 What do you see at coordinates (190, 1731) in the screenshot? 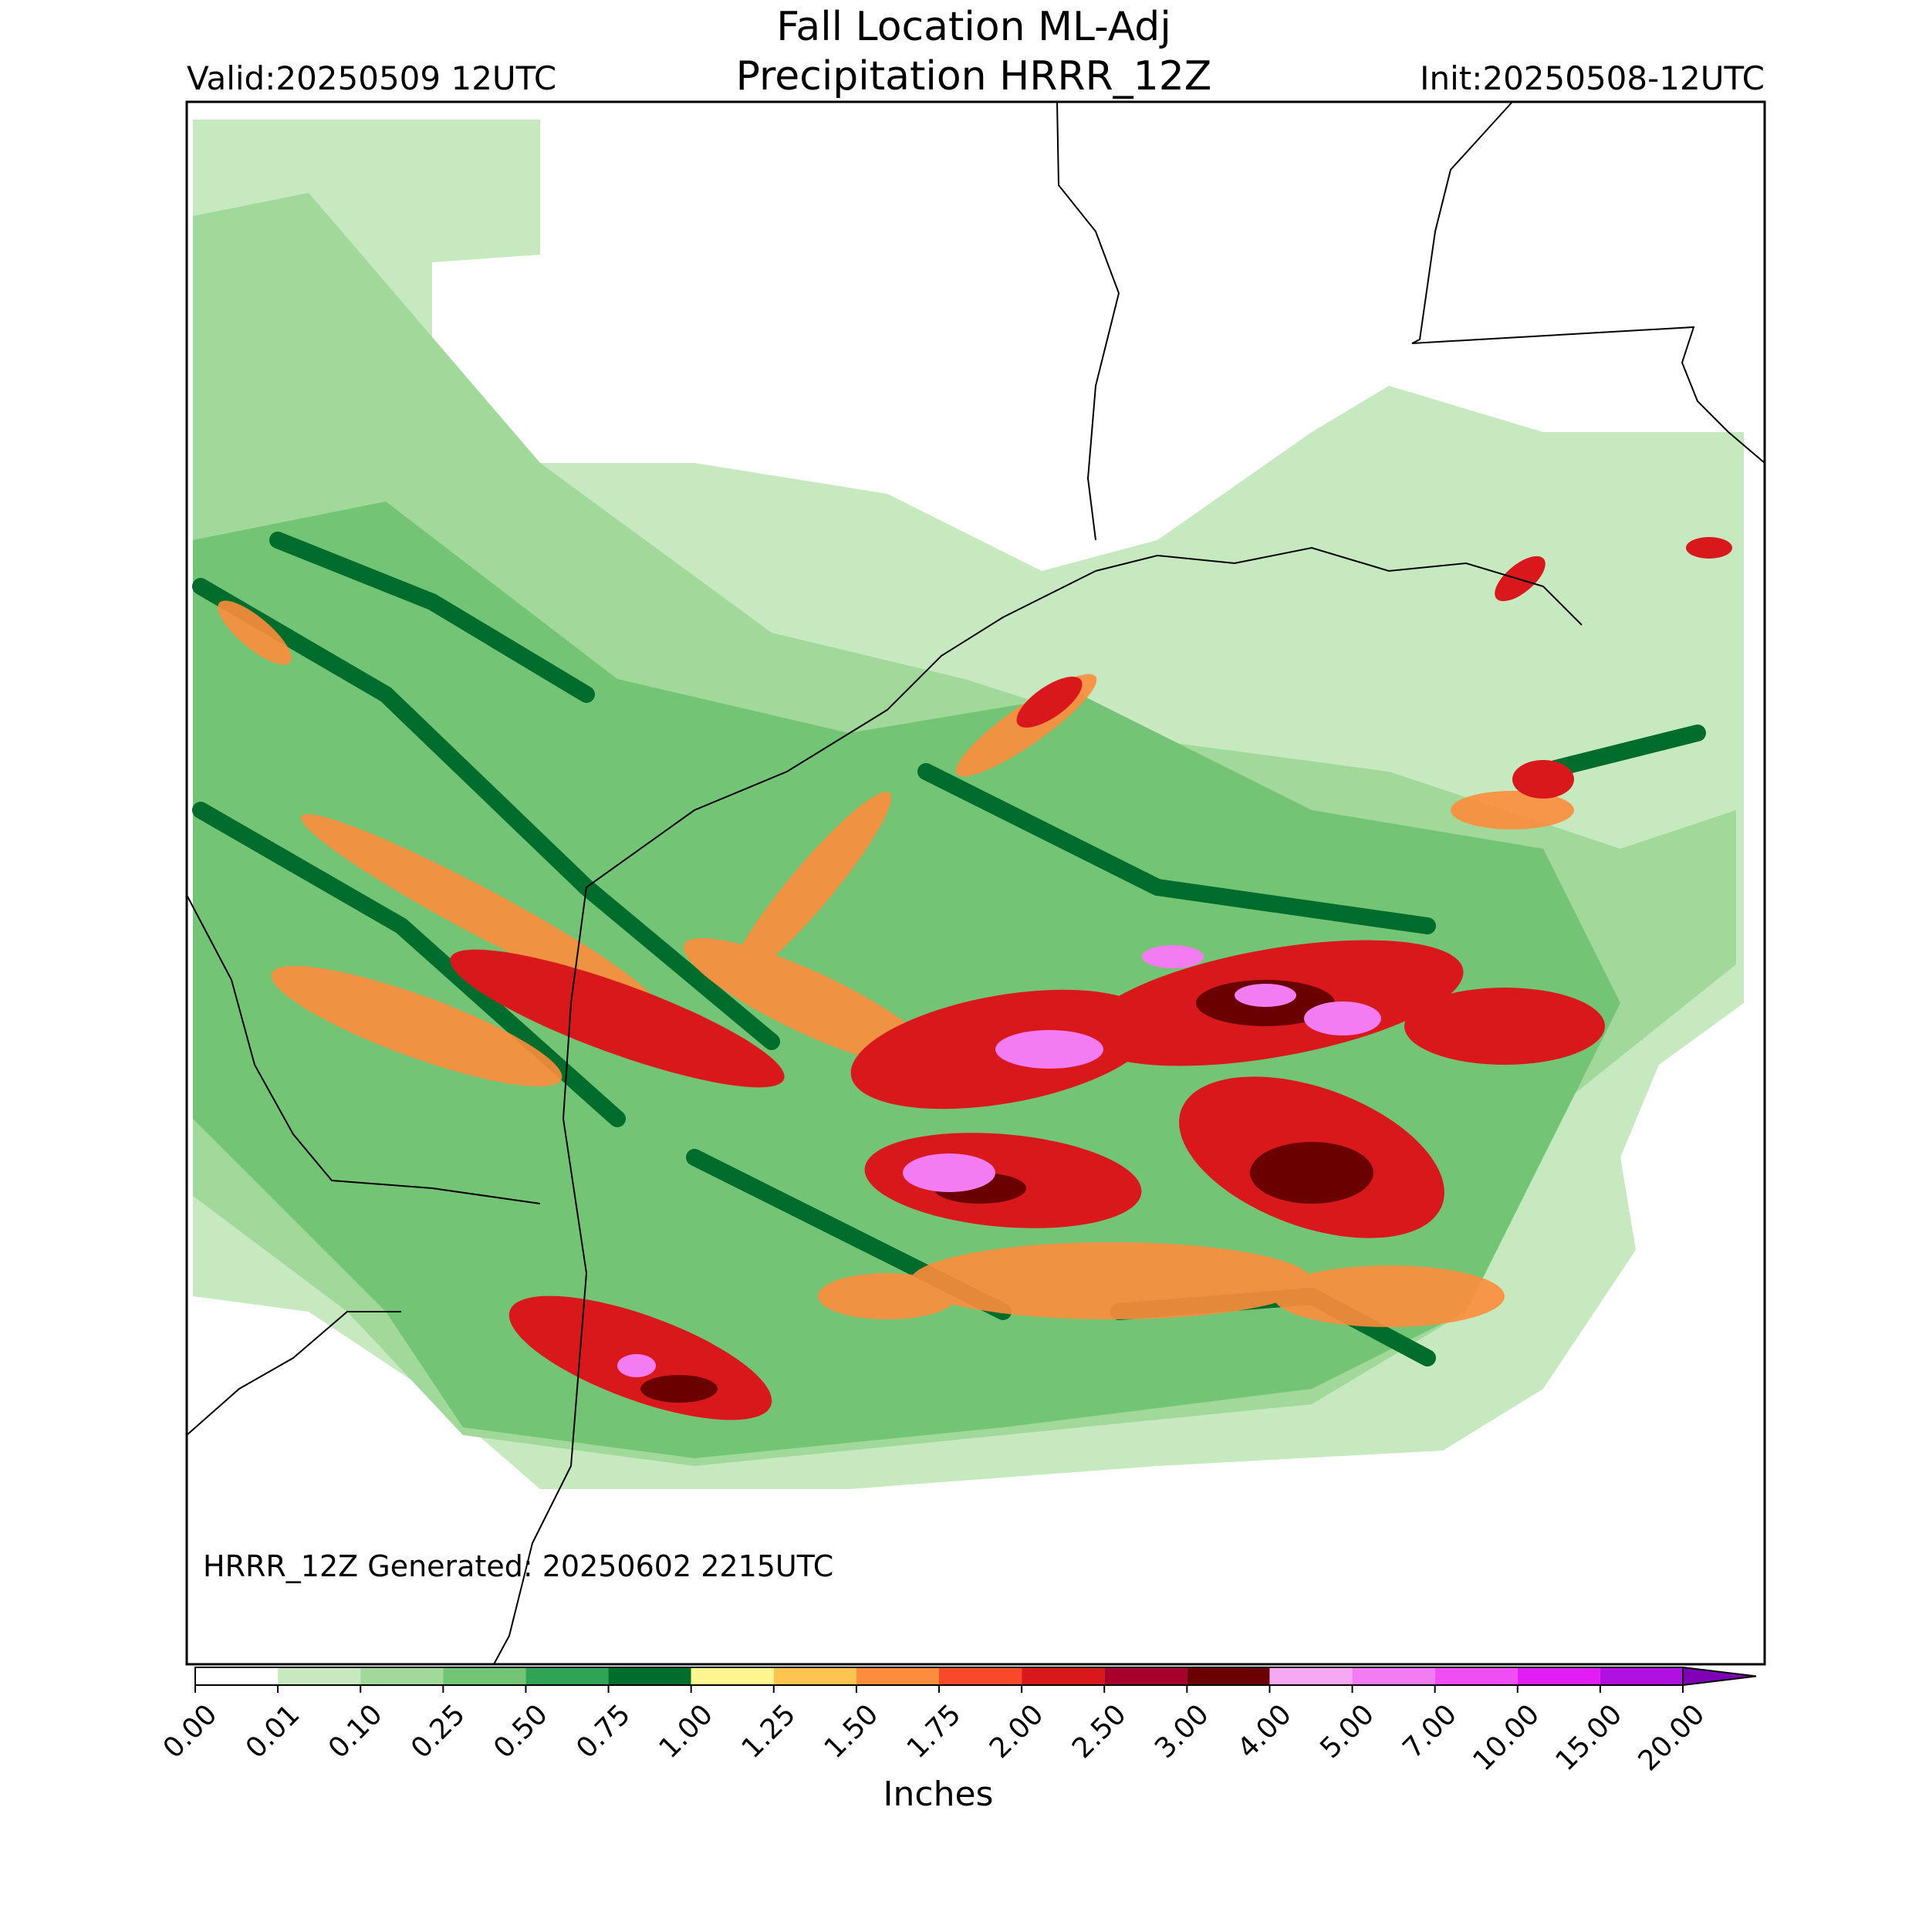
I see `colorbar-tick-label: 0.00` at bounding box center [190, 1731].